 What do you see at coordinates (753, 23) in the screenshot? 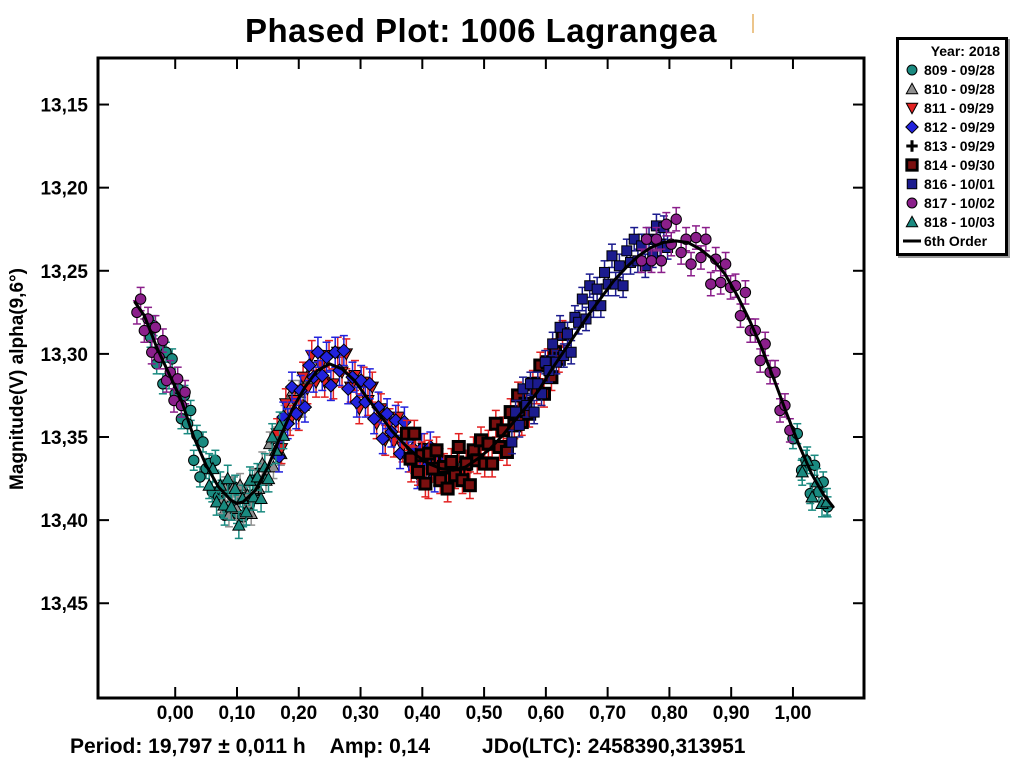
I see `artifact-mark` at bounding box center [753, 23].